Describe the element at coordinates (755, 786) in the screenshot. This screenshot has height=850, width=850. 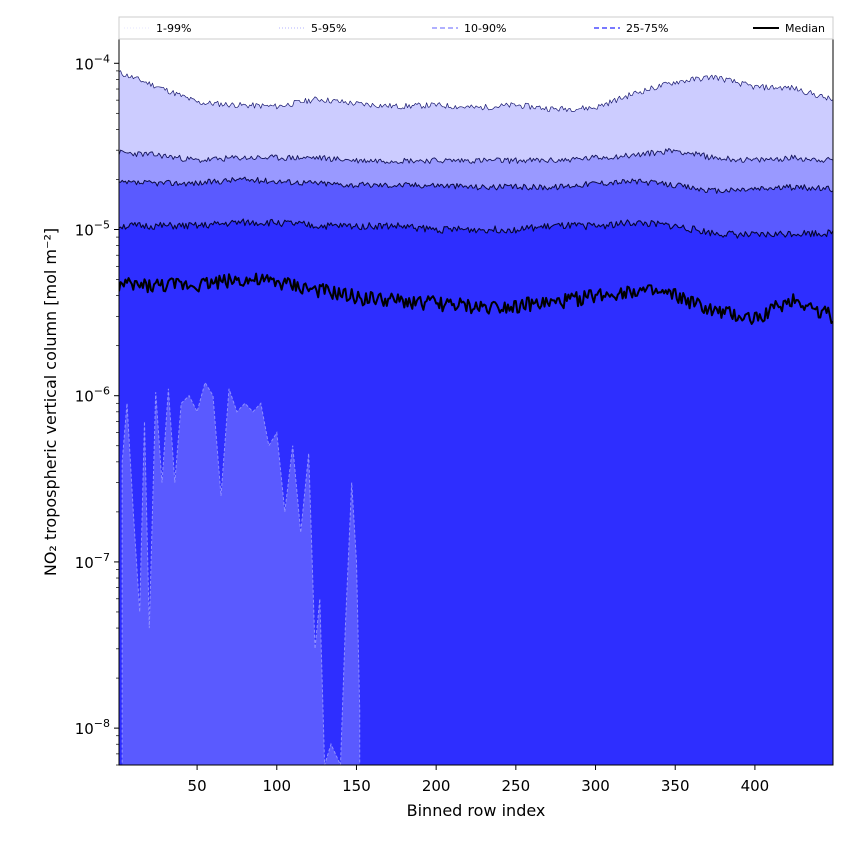
I see `x-tick-label: 400` at that location.